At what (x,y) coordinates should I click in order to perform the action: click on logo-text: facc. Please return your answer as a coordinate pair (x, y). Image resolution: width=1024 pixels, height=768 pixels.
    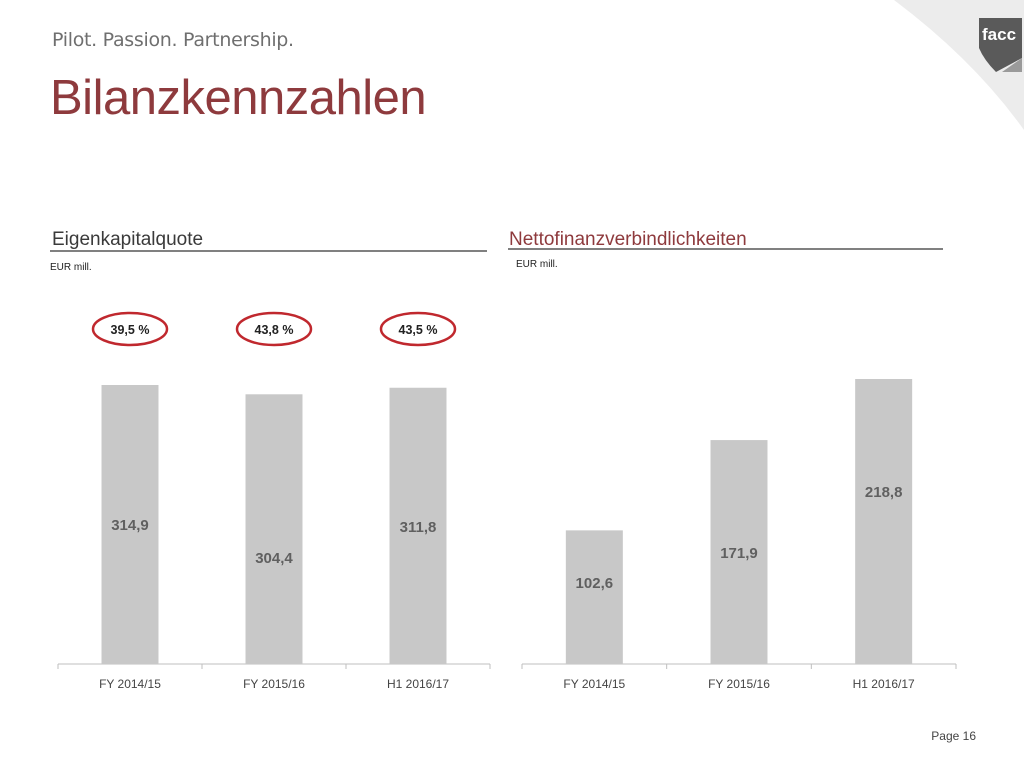
    Looking at the image, I should click on (999, 34).